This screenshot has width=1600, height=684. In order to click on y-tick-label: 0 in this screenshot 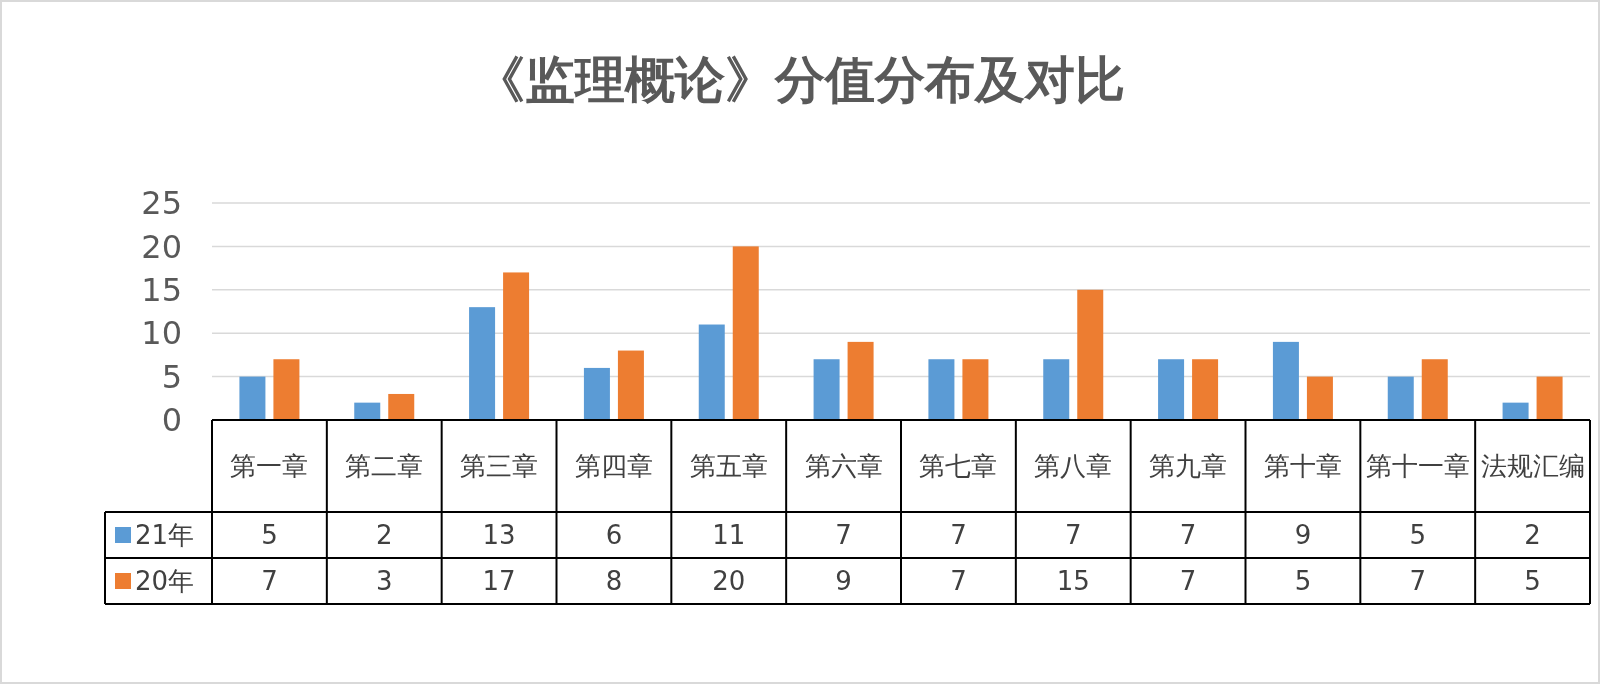, I will do `click(171, 420)`.